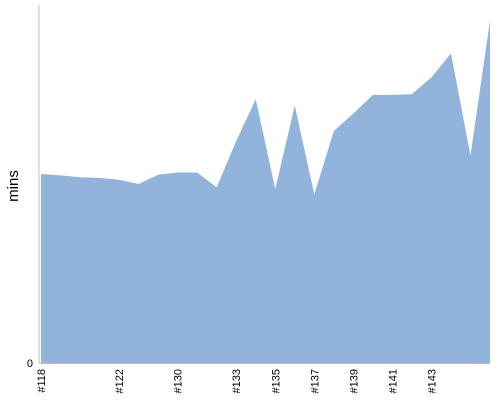 The image size is (500, 400). I want to click on x-tick-label: #143, so click(432, 381).